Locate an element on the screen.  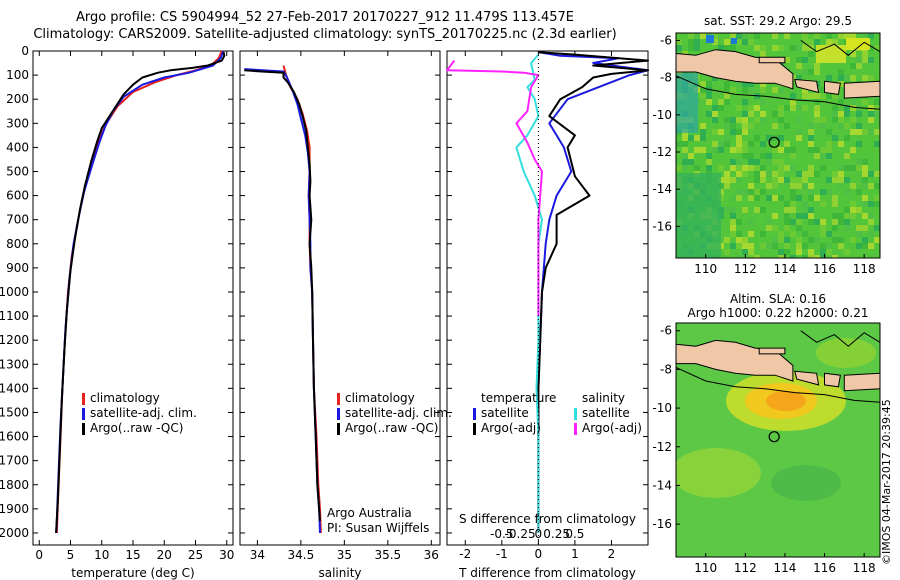
float-marker is located at coordinates (774, 437).